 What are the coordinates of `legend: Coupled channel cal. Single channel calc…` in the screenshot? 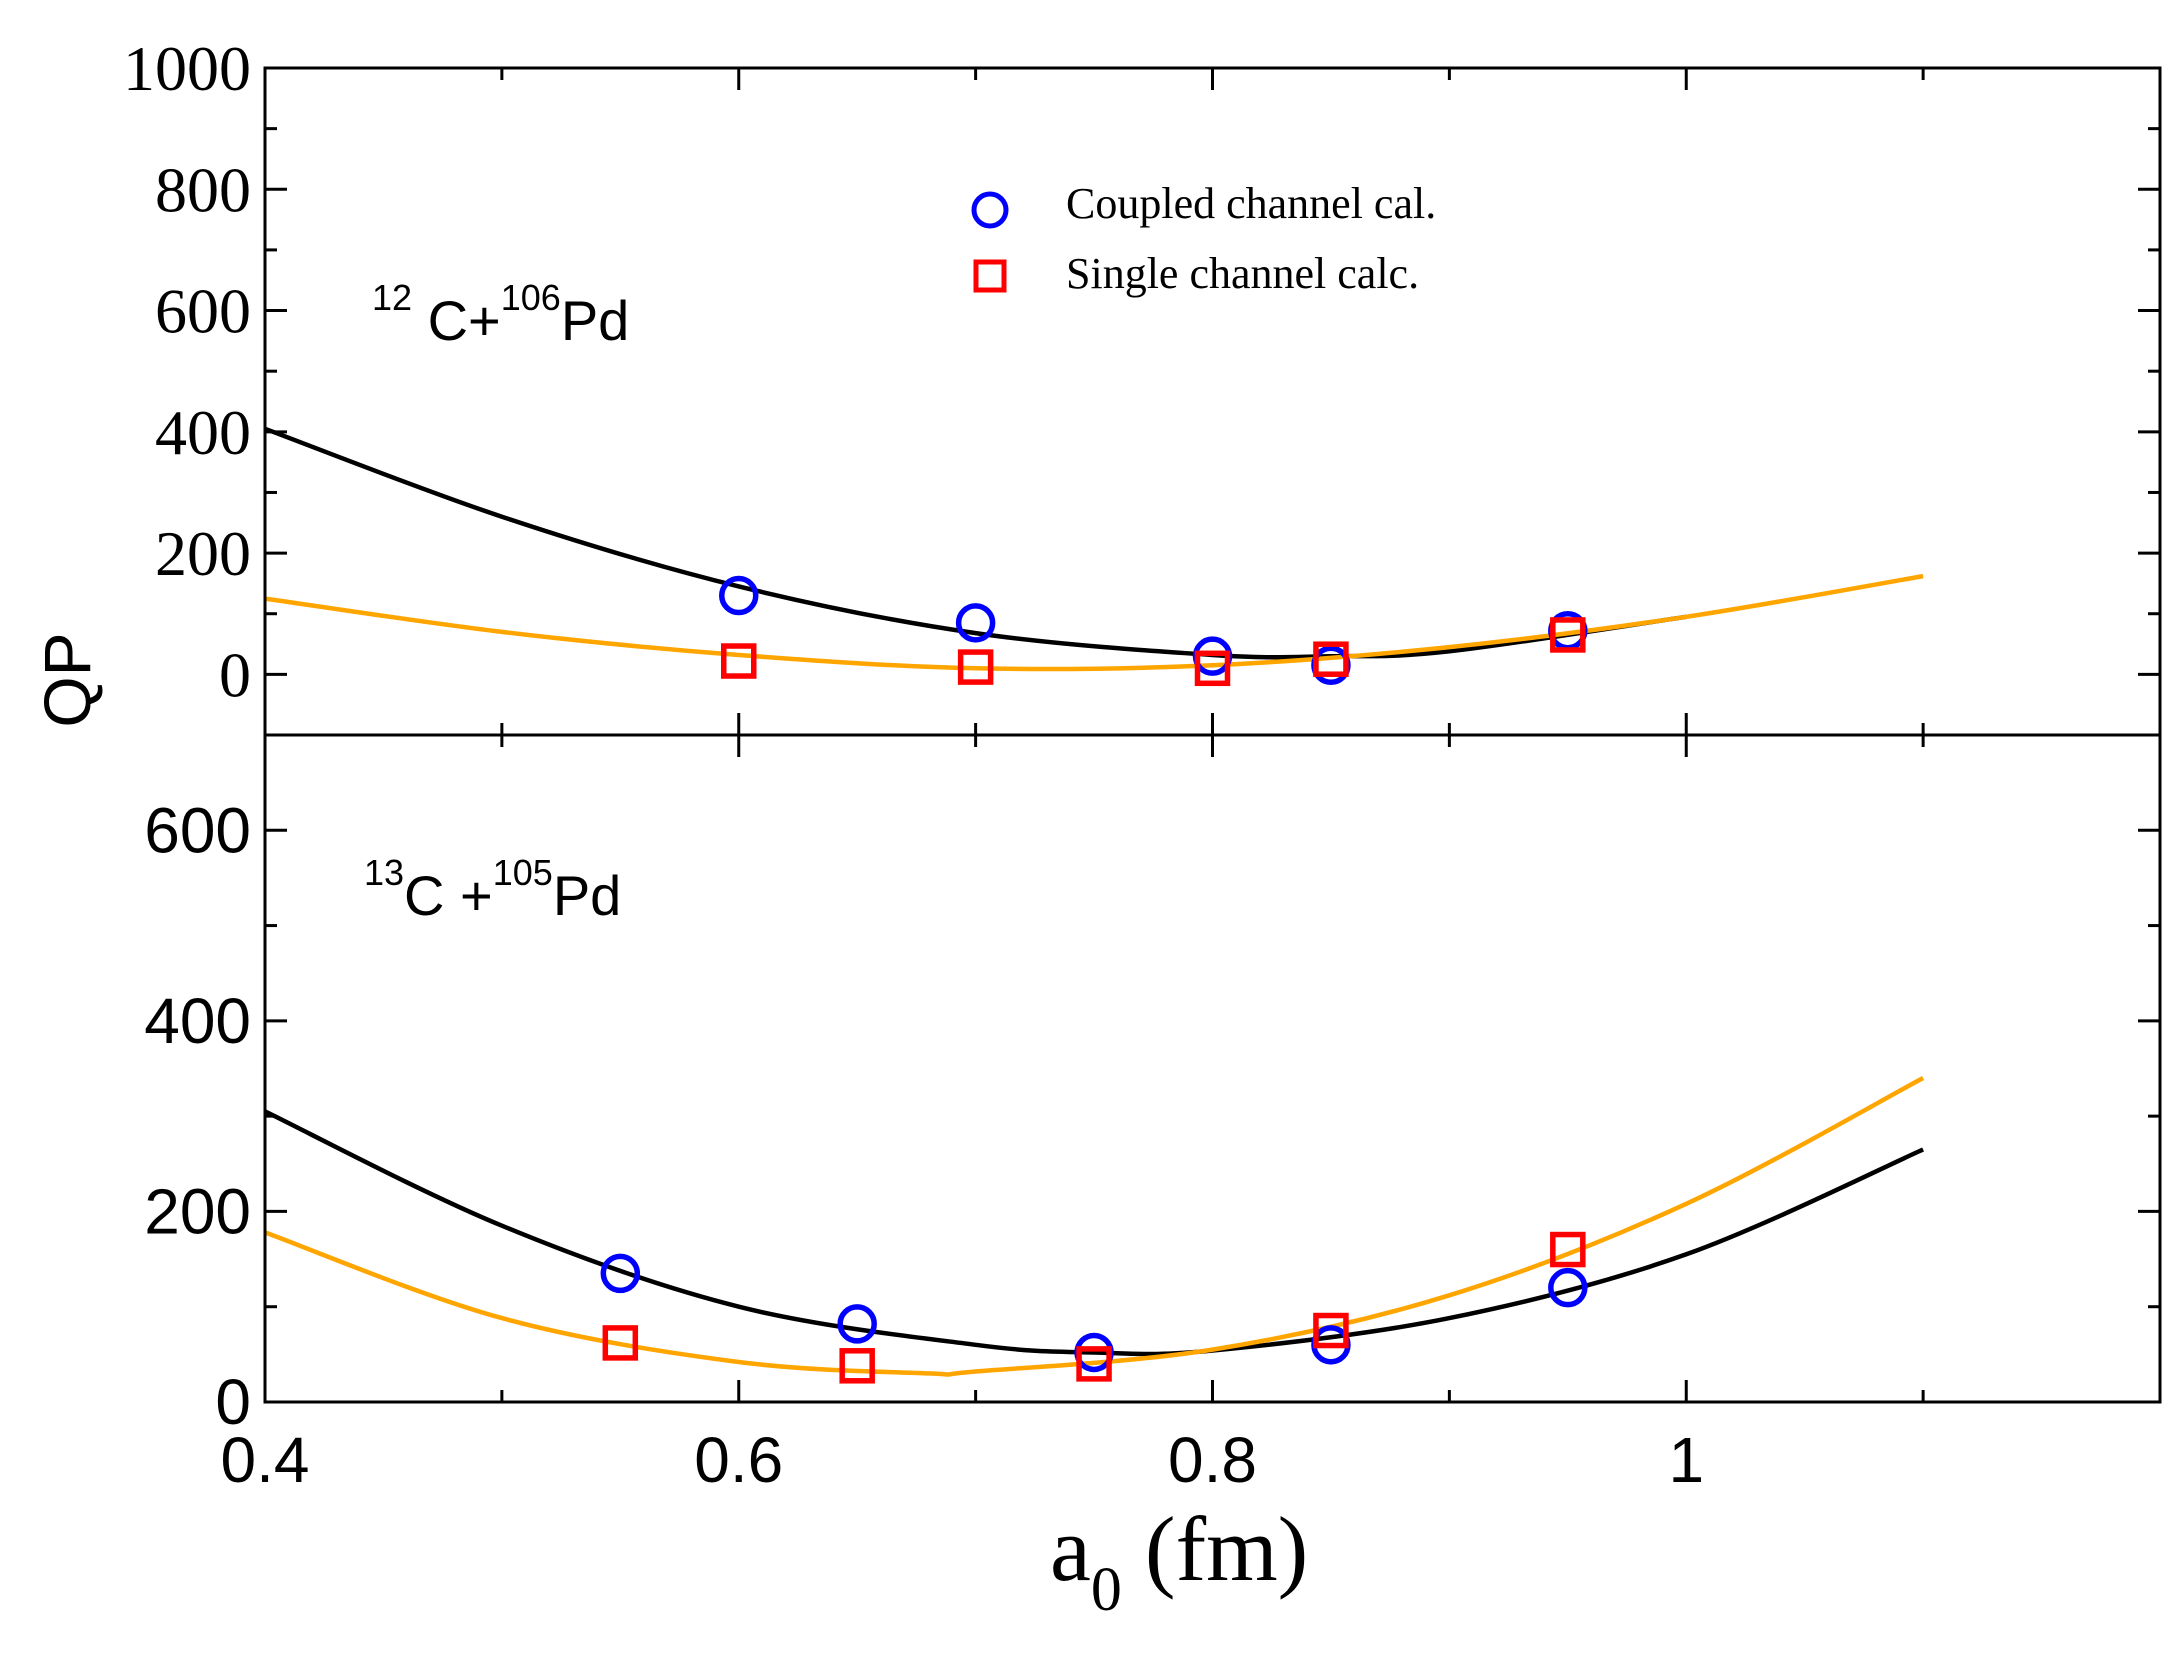 It's located at (1203, 238).